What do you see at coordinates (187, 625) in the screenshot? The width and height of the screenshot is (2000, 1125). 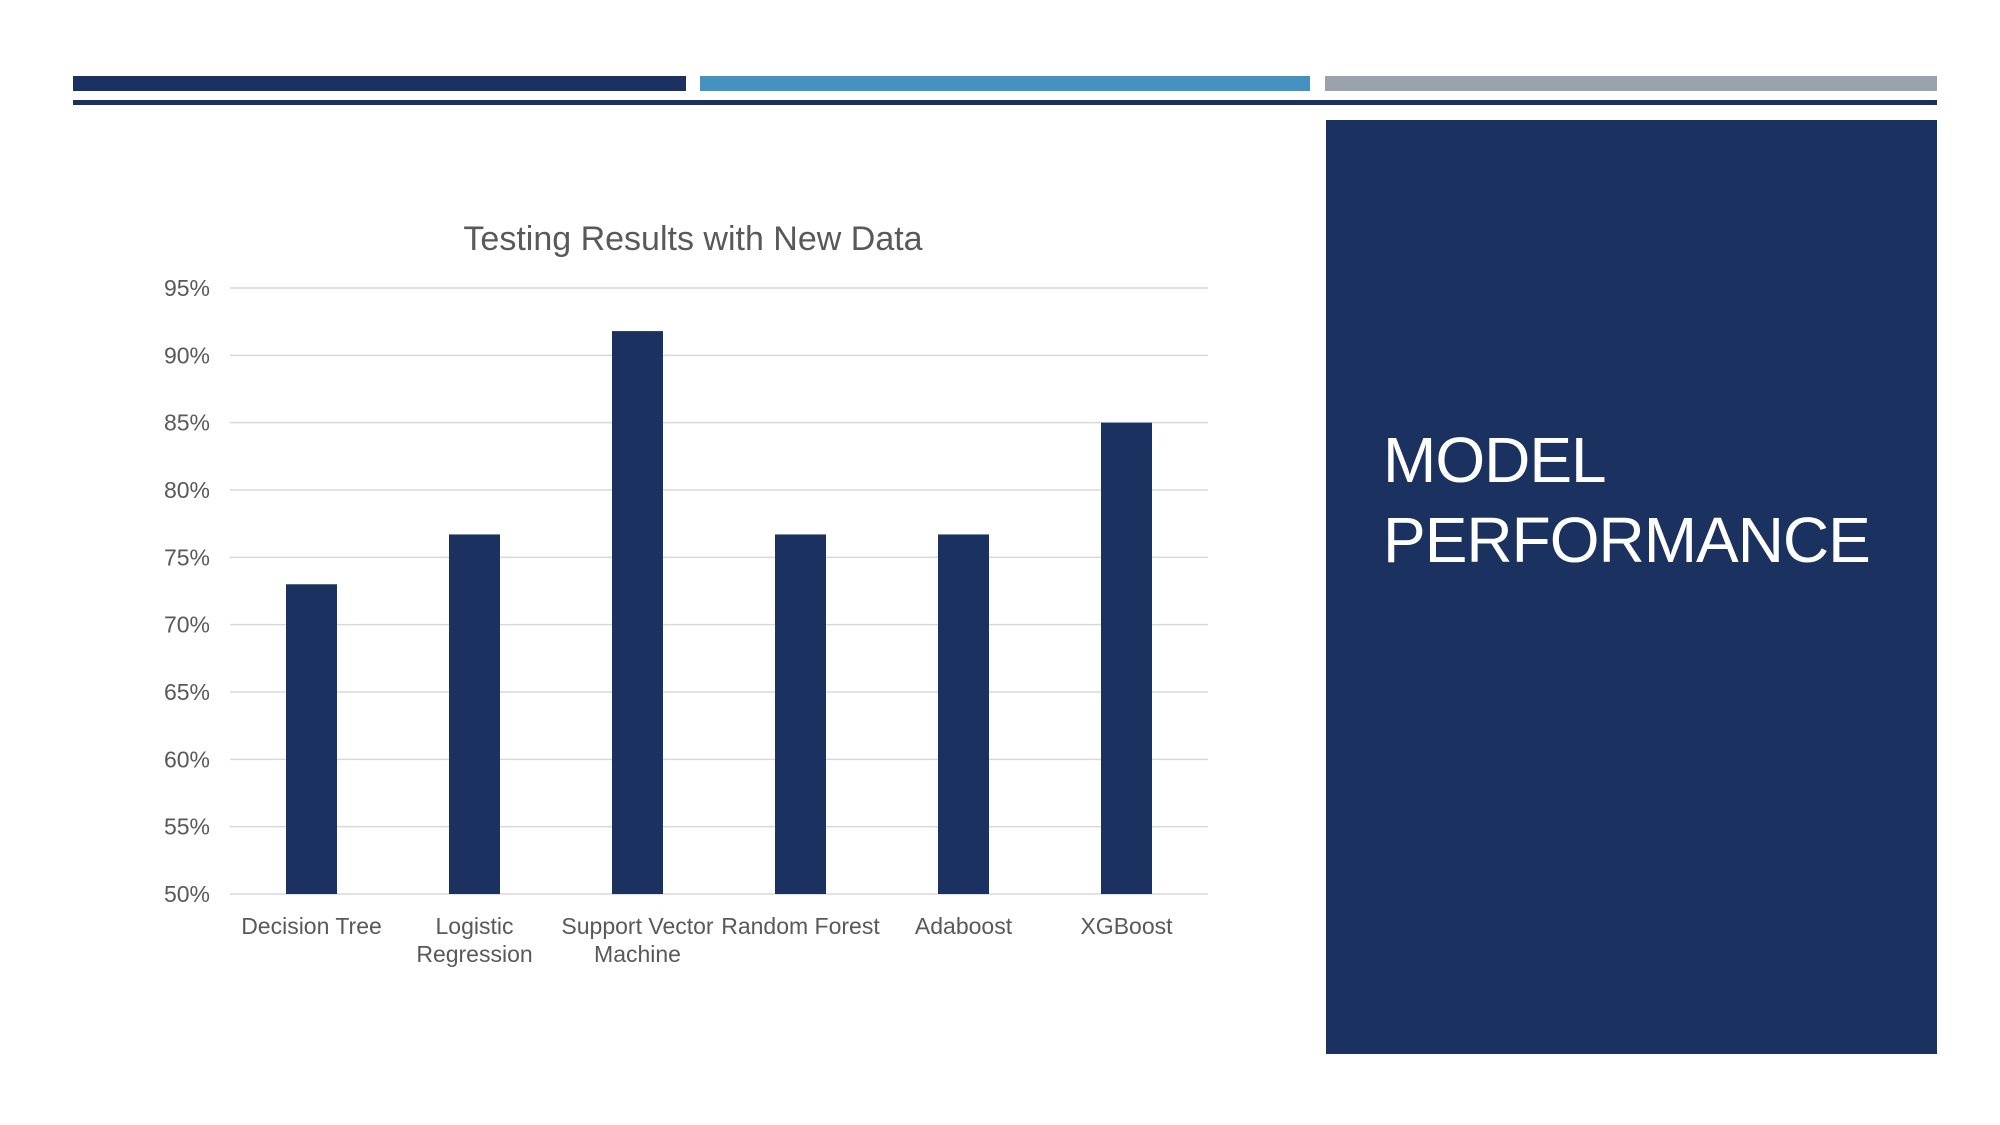 I see `y-tick-label: 70%` at bounding box center [187, 625].